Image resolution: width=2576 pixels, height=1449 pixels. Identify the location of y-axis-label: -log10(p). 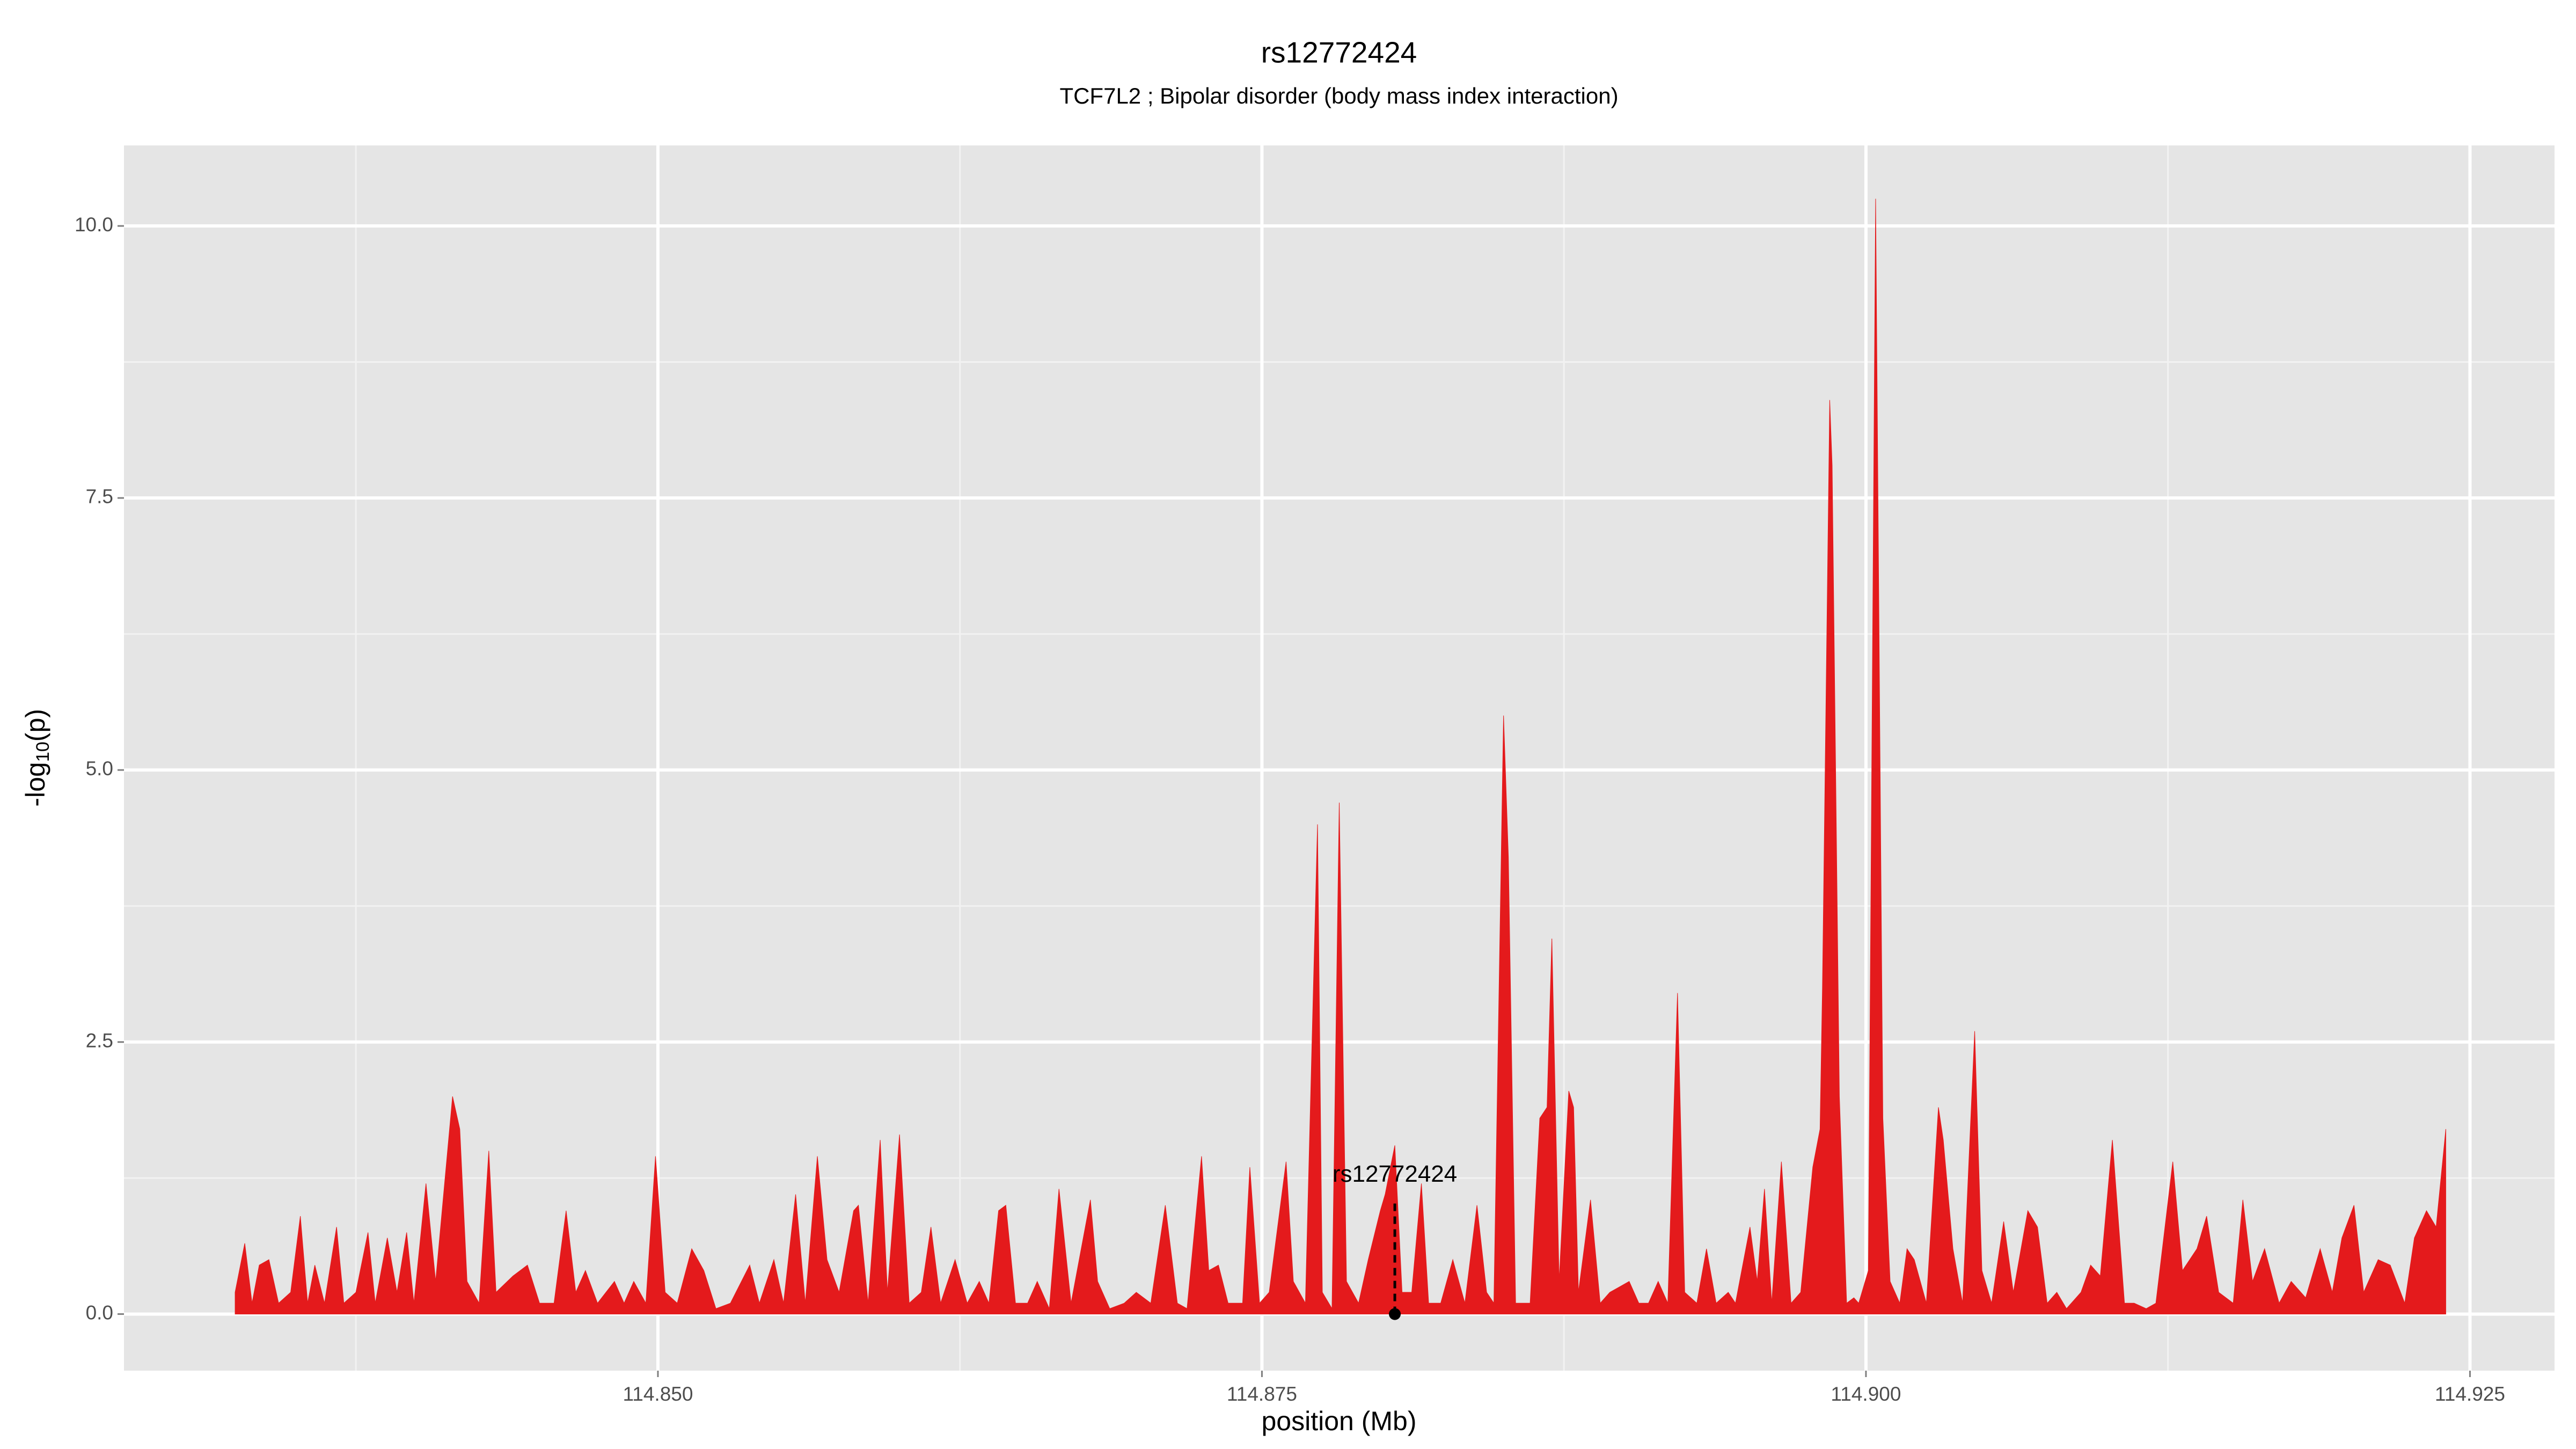
(36, 758).